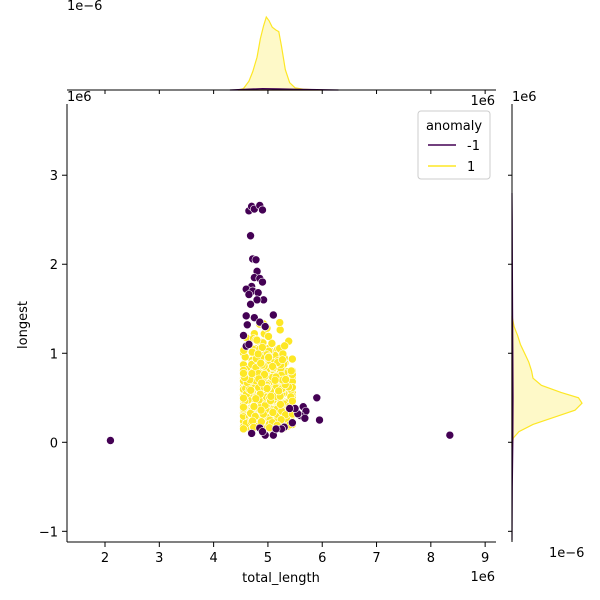 The image size is (600, 600). I want to click on x-tick-label: 2, so click(105, 558).